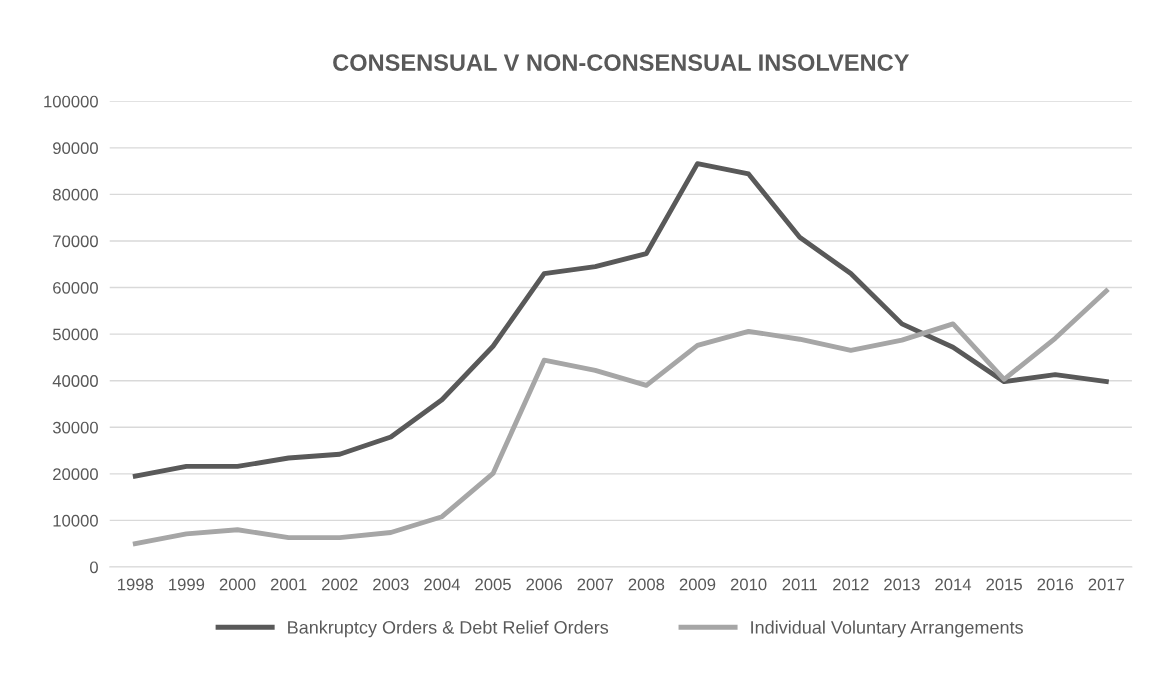  I want to click on x-tick-label: 2004, so click(442, 584).